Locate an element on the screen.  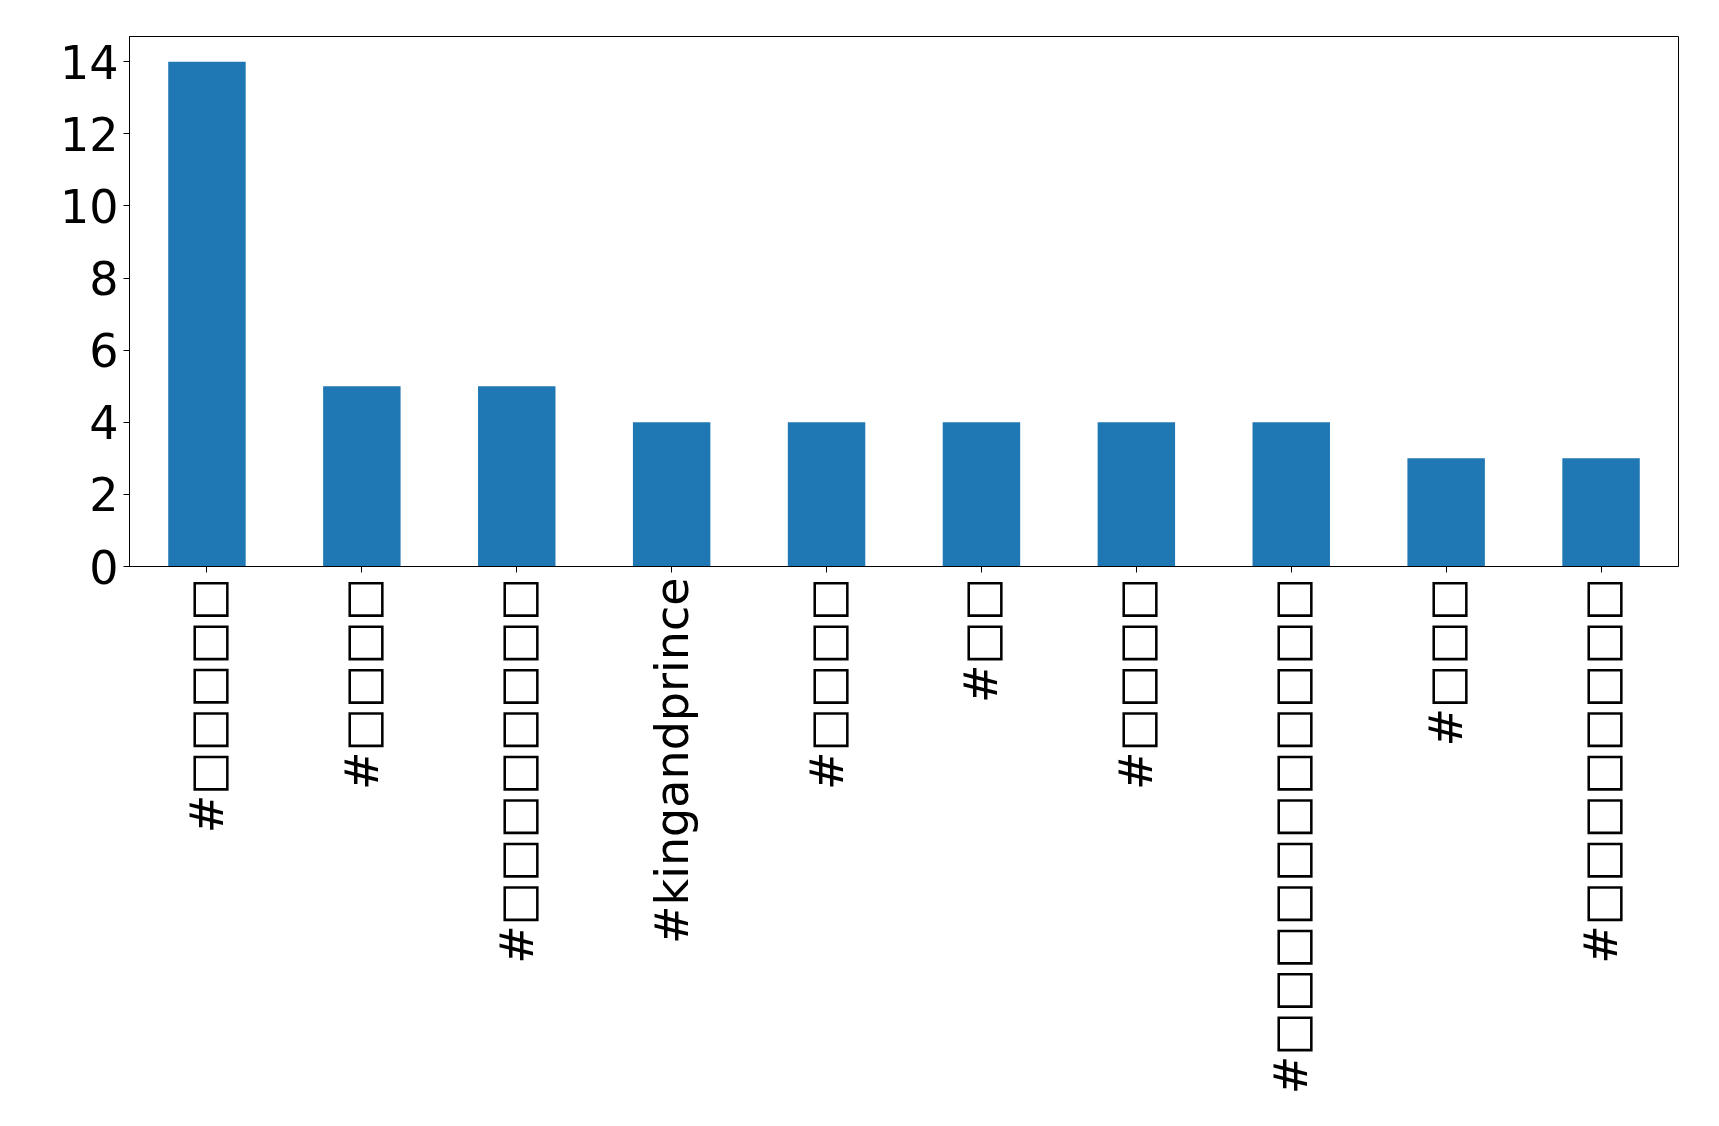
y-tick-label: 14 is located at coordinates (89, 62).